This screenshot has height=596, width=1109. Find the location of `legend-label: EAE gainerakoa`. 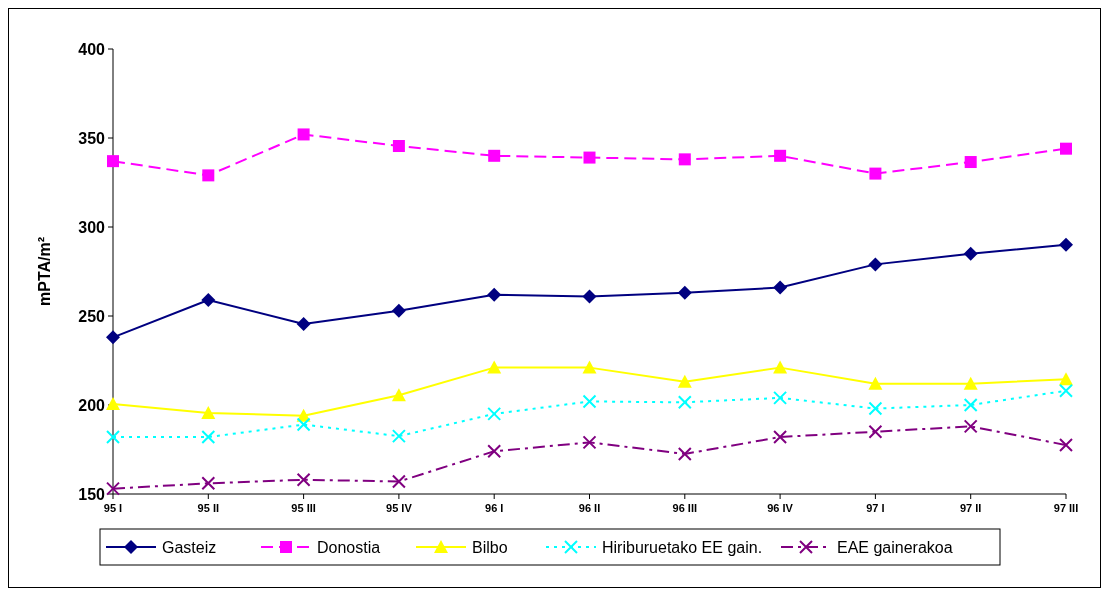

legend-label: EAE gainerakoa is located at coordinates (895, 547).